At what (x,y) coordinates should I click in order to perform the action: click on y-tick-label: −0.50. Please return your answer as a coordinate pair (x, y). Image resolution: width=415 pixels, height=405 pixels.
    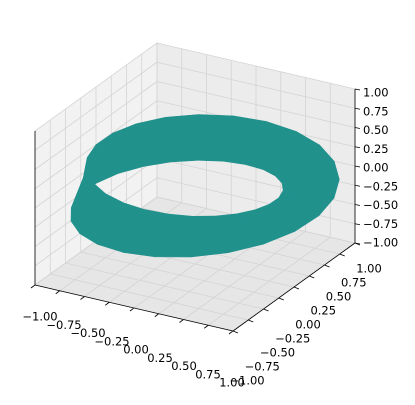
    Looking at the image, I should click on (277, 353).